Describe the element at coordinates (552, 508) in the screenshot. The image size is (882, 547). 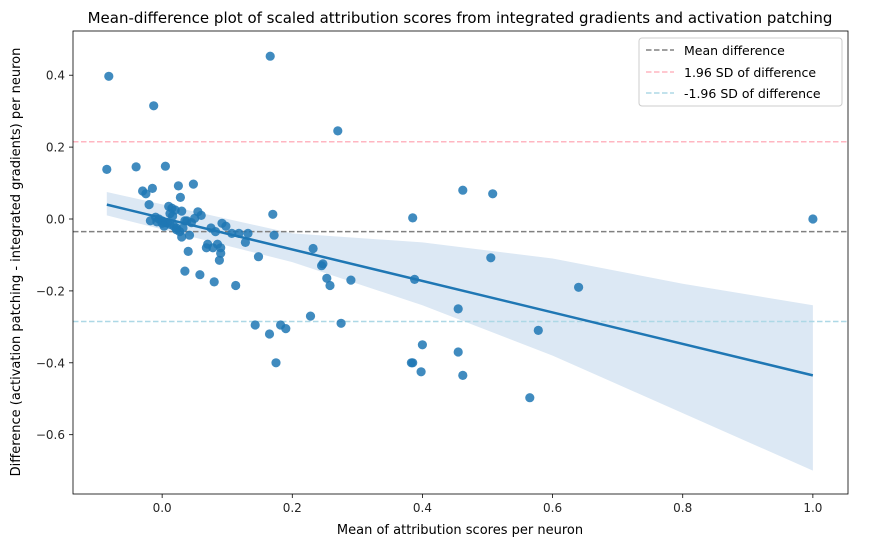
I see `x-tick-label: 0.6` at that location.